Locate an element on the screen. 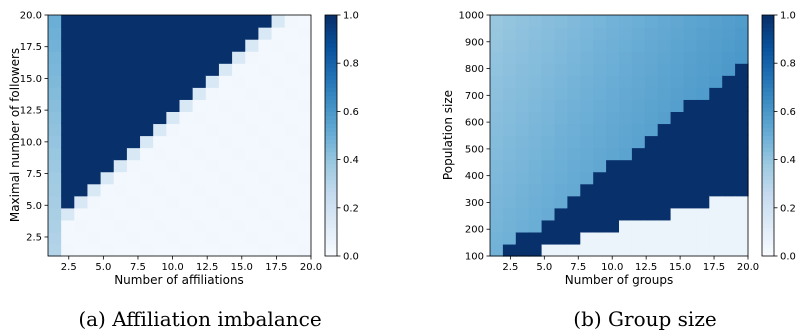  heatmap-b-xlabel: Number of groups is located at coordinates (619, 280).